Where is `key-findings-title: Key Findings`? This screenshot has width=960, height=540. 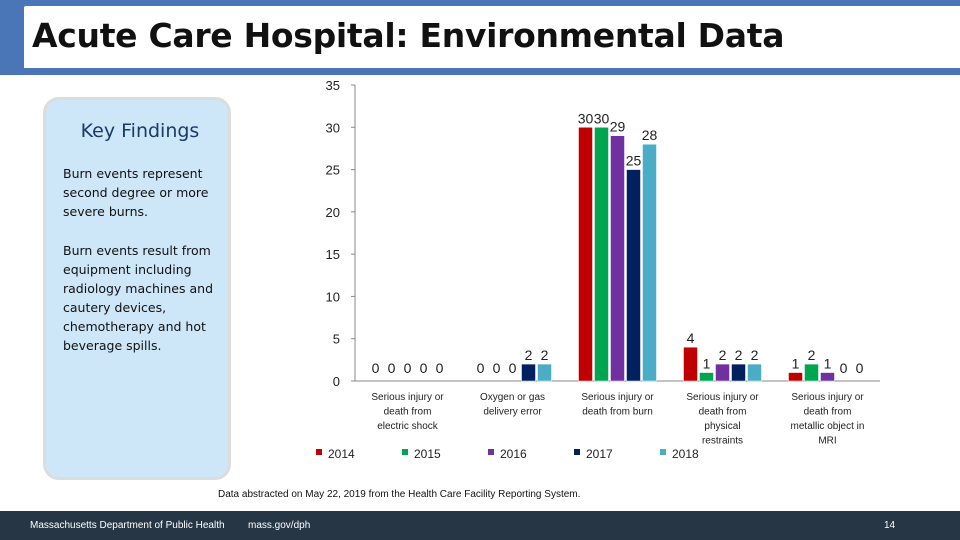
key-findings-title: Key Findings is located at coordinates (140, 131).